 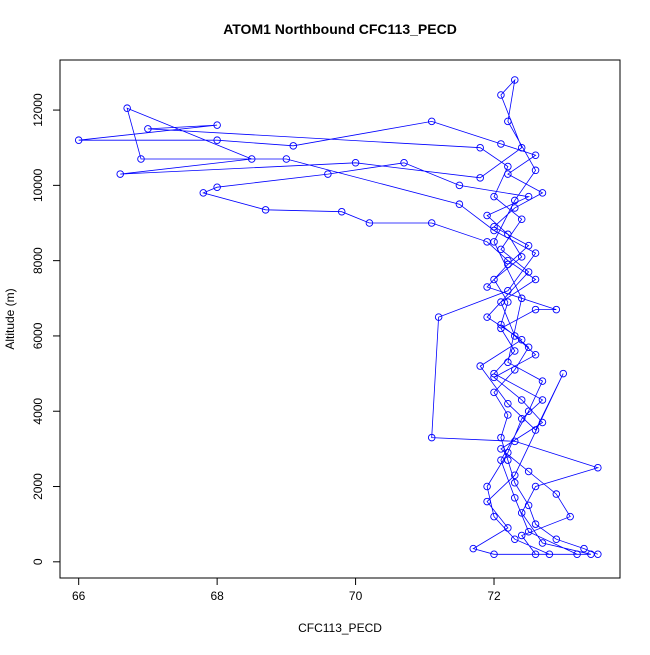 What do you see at coordinates (217, 596) in the screenshot?
I see `x-tick-label: 68` at bounding box center [217, 596].